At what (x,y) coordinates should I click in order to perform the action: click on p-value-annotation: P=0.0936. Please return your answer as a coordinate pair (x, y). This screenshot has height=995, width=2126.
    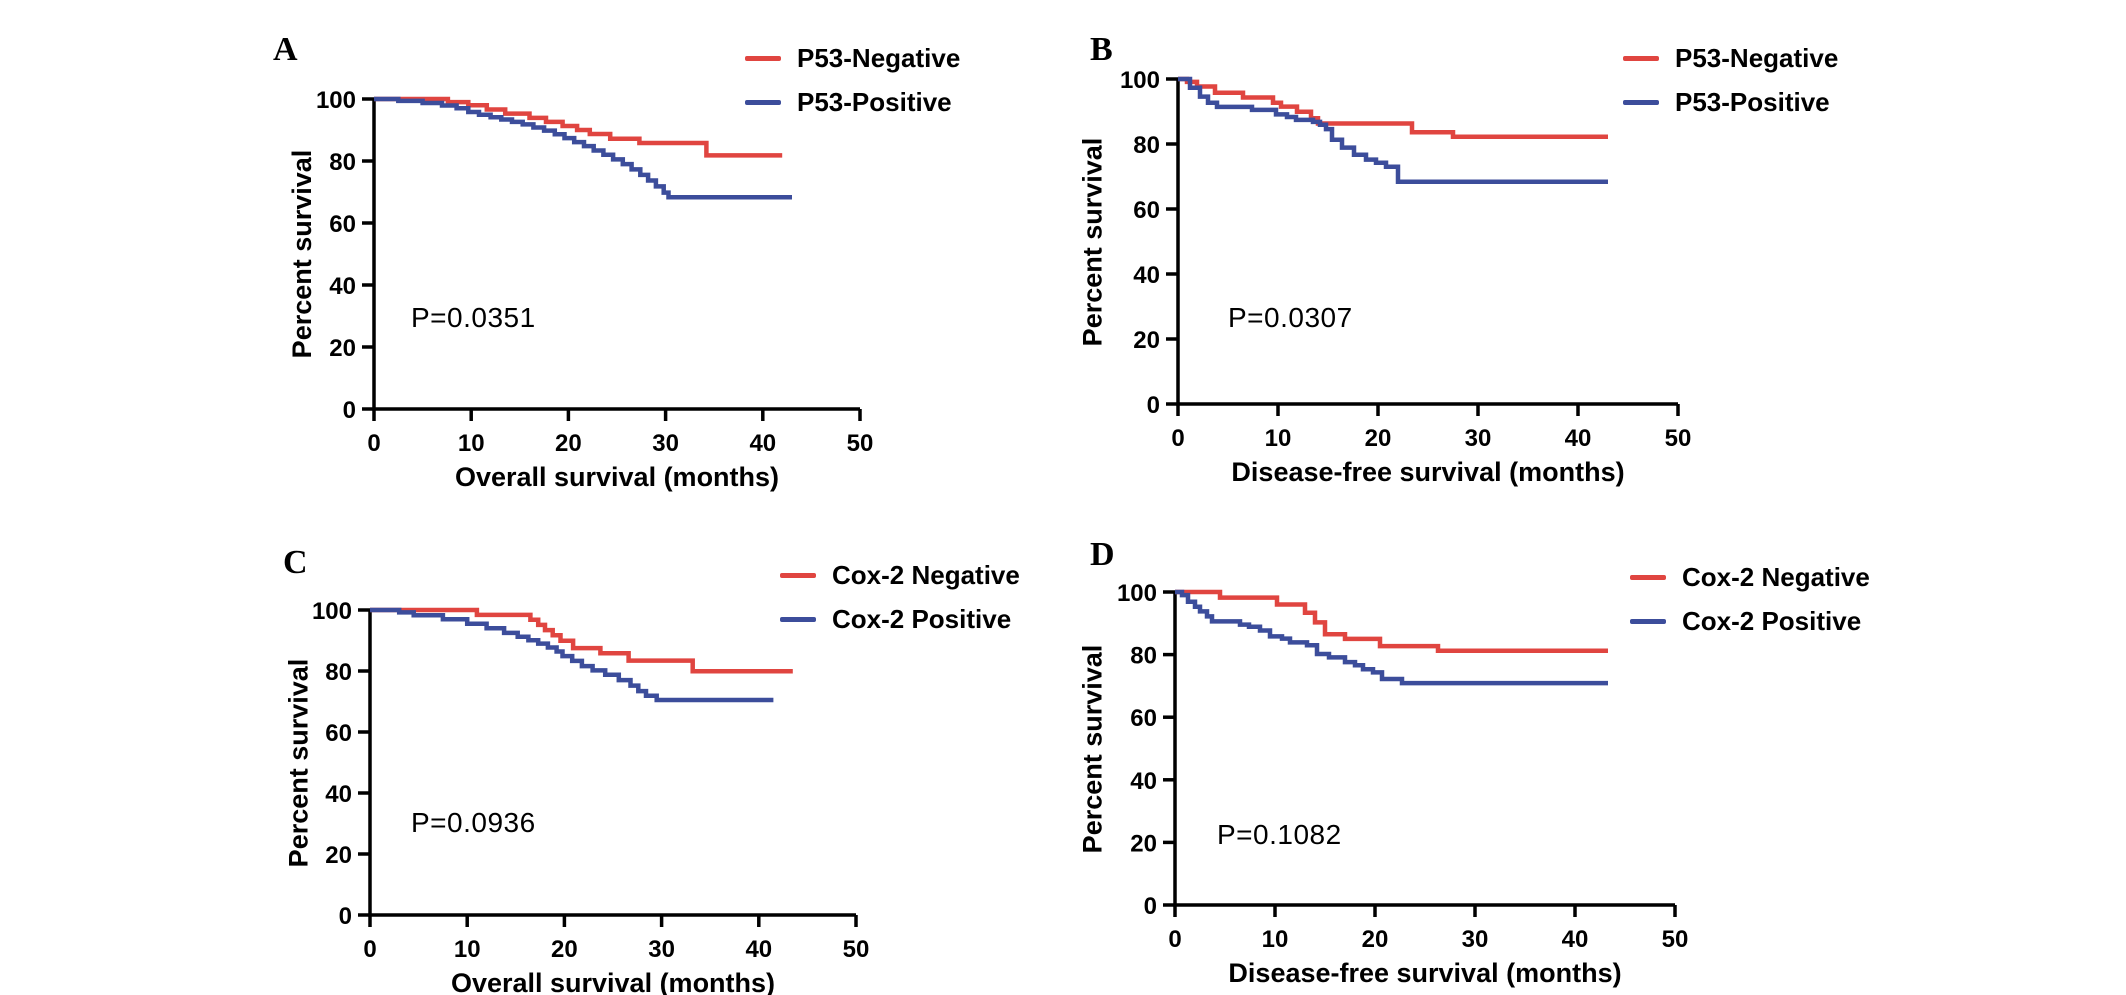
    Looking at the image, I should click on (473, 822).